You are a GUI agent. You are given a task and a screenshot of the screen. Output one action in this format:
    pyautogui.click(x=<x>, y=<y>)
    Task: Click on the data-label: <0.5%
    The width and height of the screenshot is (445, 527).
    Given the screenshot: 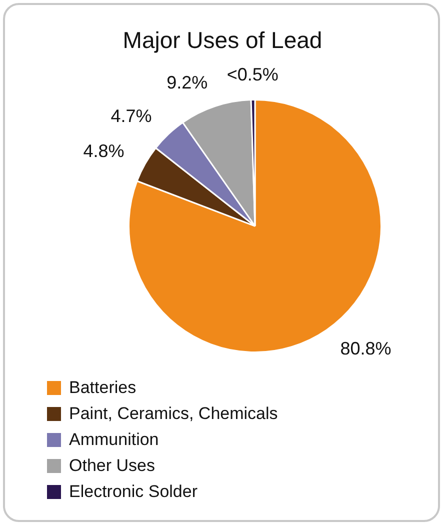 What is the action you would take?
    pyautogui.click(x=252, y=74)
    